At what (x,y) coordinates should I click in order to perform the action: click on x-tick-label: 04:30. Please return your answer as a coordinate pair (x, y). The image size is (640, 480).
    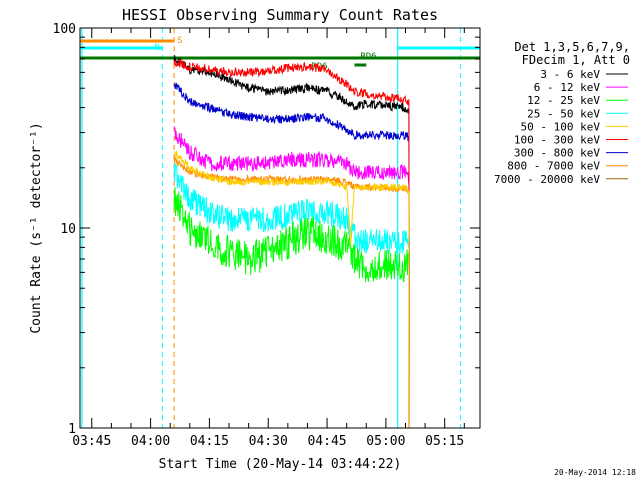
    Looking at the image, I should click on (268, 441).